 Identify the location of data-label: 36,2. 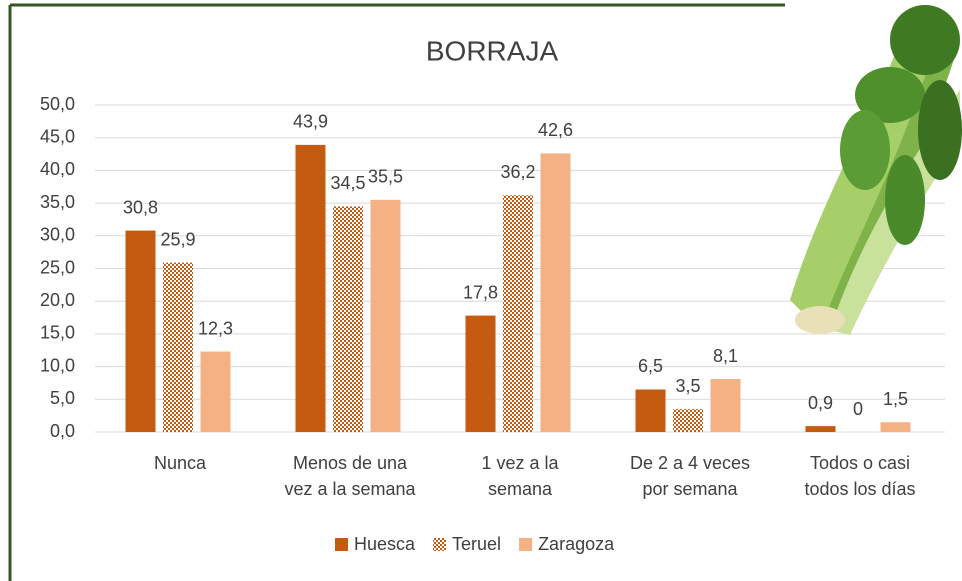
(517, 172).